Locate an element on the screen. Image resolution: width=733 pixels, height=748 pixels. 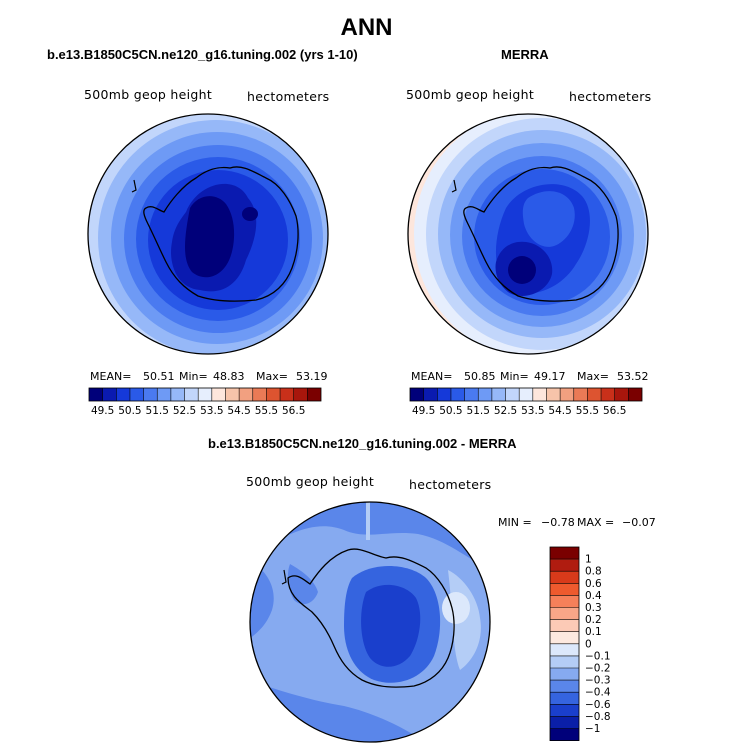
panel-2-max-value: 53.52 is located at coordinates (633, 376).